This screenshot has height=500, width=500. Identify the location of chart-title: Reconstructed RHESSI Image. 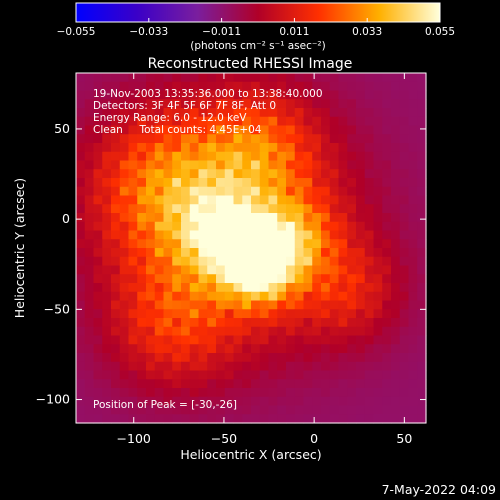
(250, 64).